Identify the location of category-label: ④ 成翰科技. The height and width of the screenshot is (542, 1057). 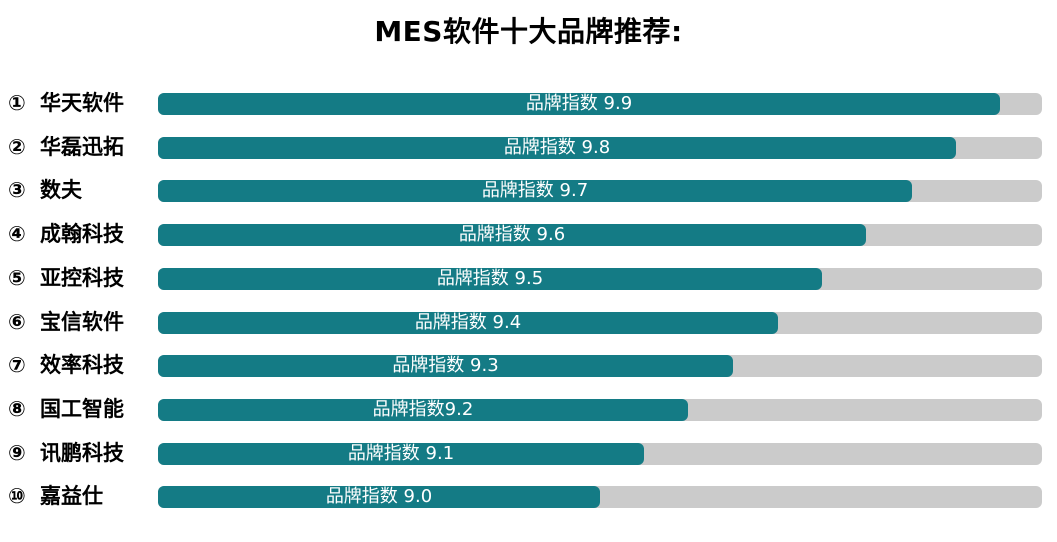
(80, 234).